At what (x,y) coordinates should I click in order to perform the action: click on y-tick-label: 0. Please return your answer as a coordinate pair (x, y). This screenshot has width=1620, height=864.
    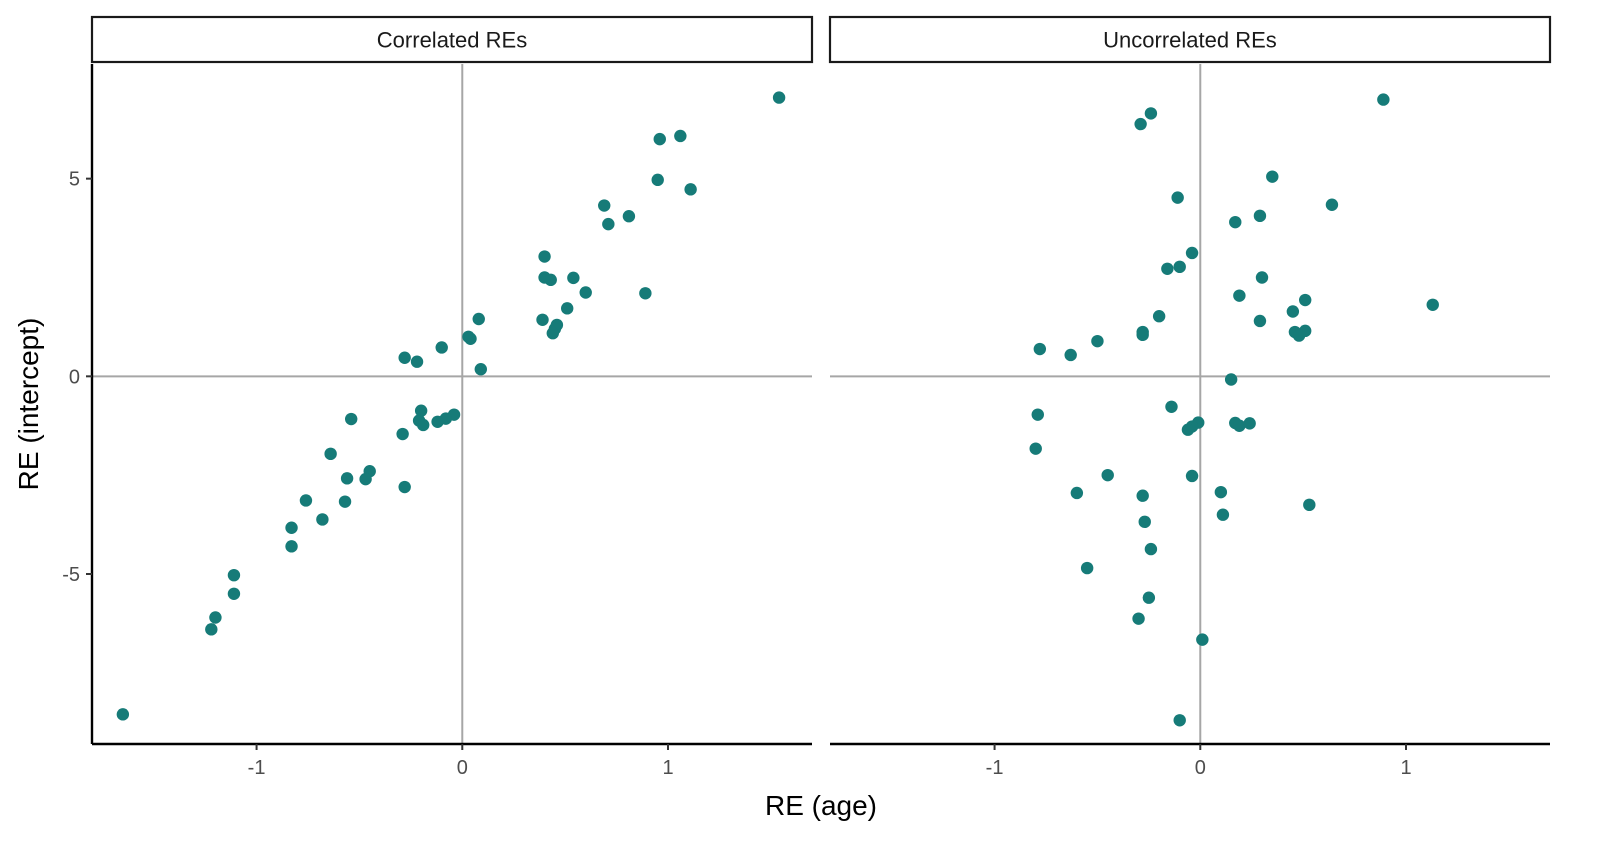
    Looking at the image, I should click on (74, 377).